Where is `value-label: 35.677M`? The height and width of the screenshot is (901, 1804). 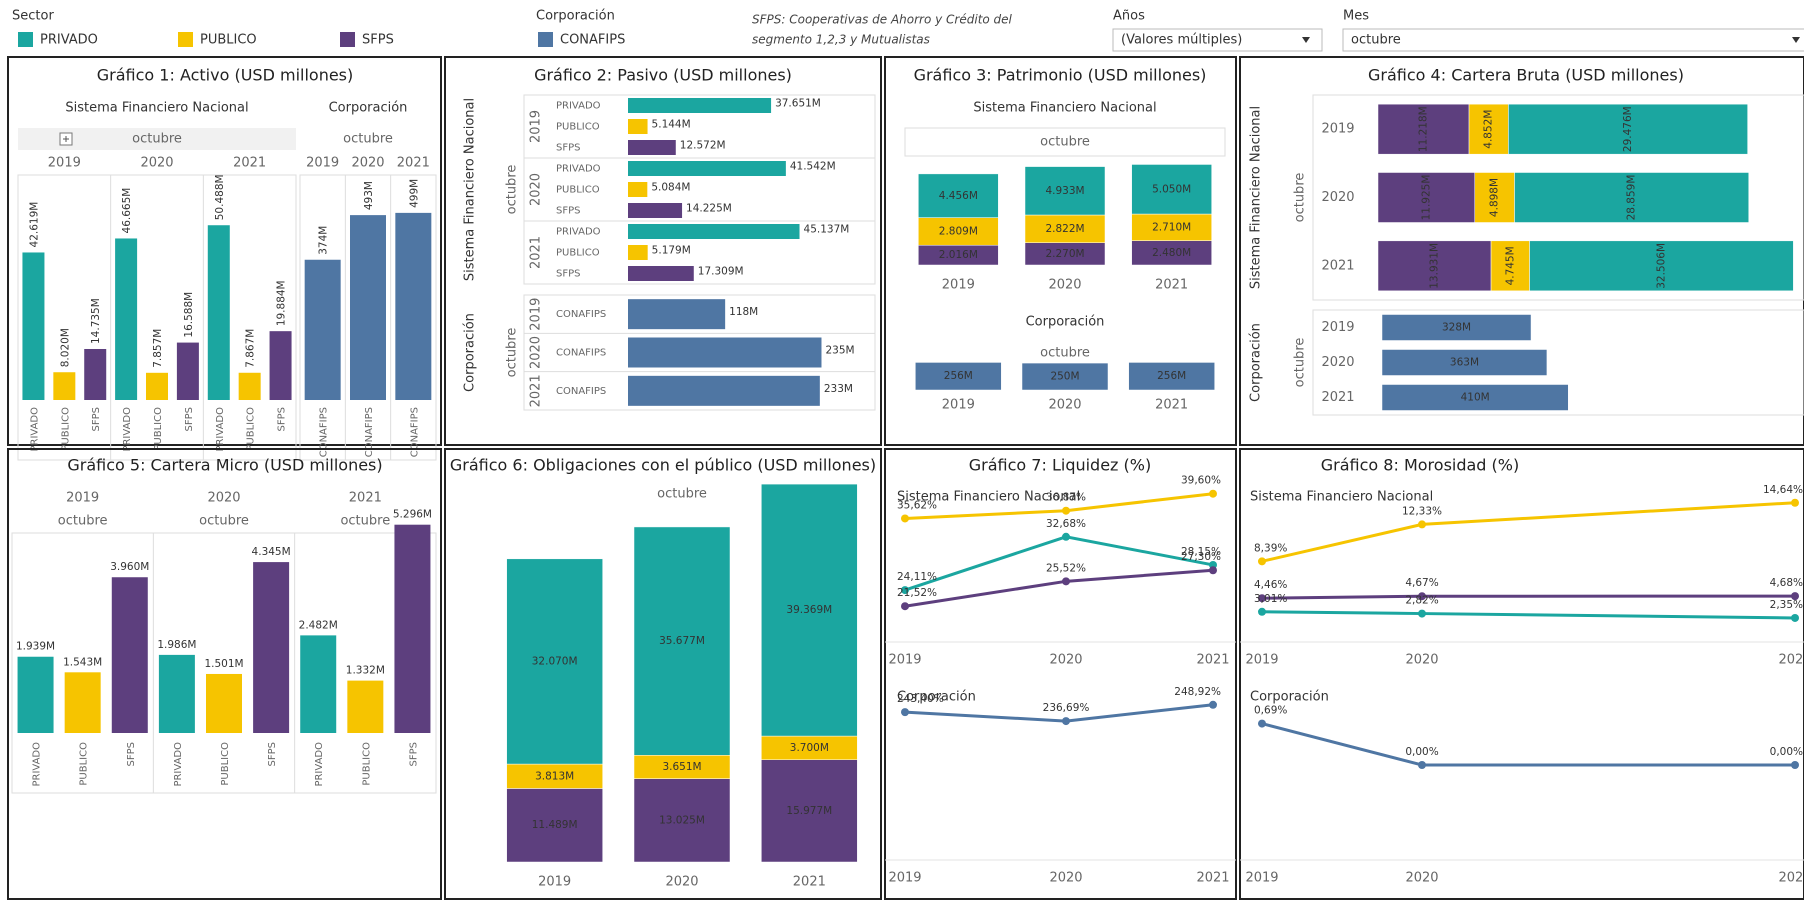
value-label: 35.677M is located at coordinates (682, 641).